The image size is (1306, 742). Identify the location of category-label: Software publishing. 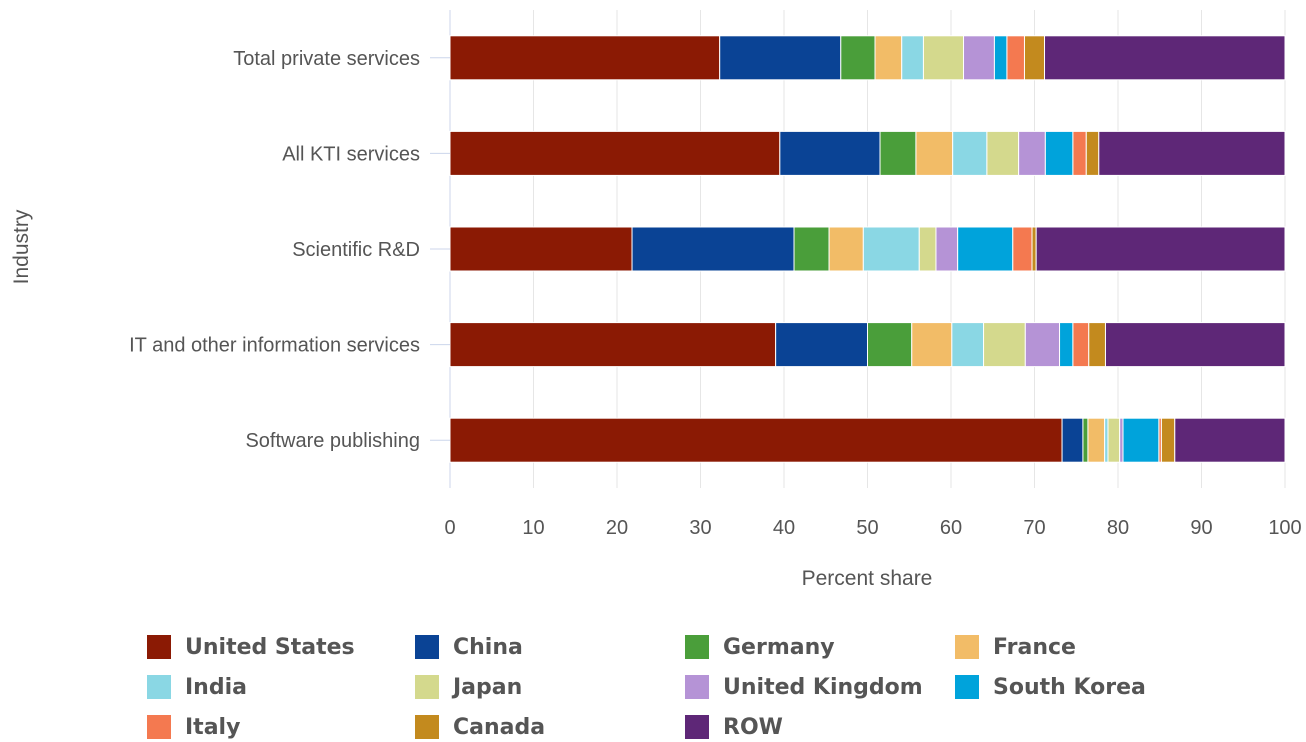
(332, 441).